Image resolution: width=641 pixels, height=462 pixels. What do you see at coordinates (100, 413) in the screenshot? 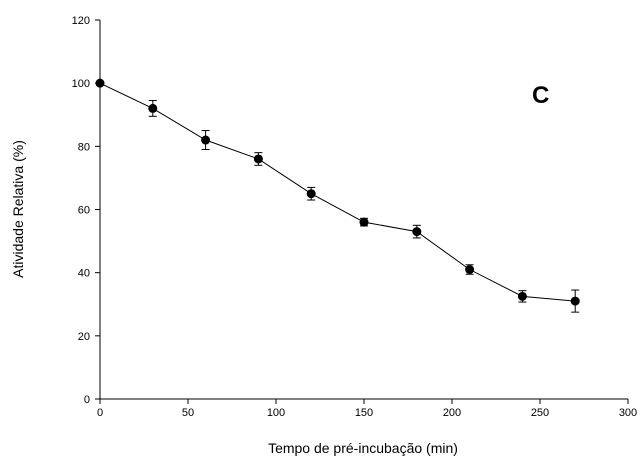
I see `x-tick-label: 0` at bounding box center [100, 413].